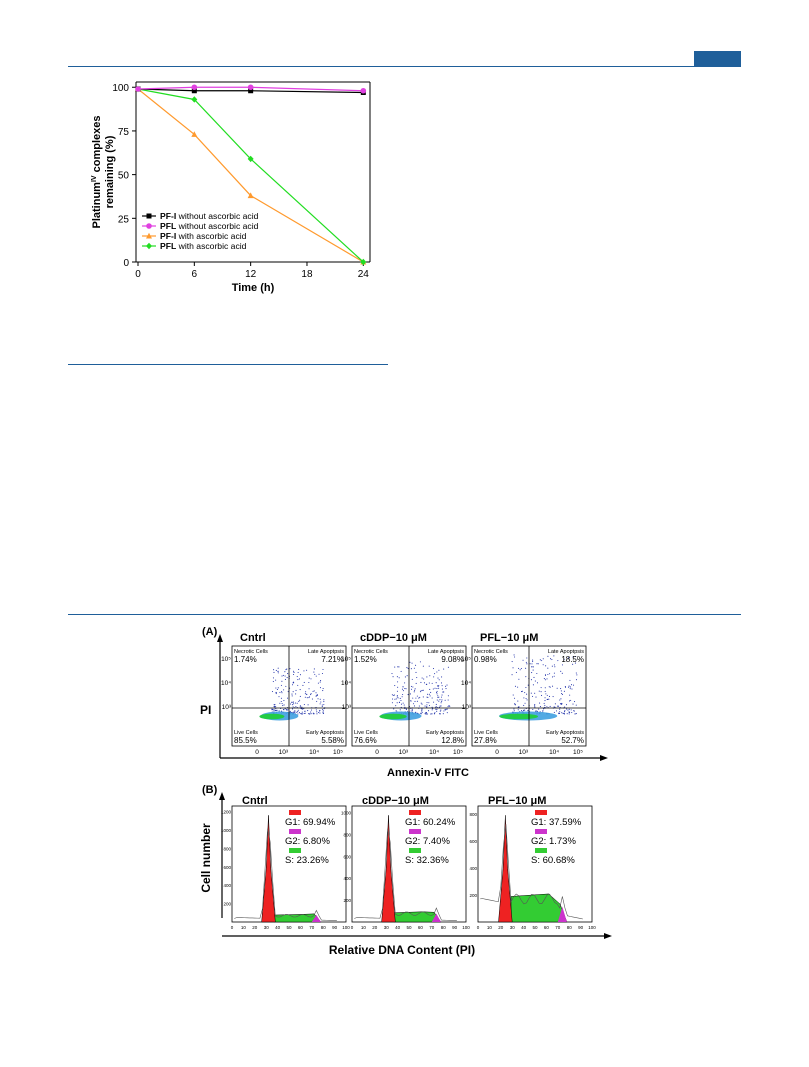 The image size is (809, 1067). What do you see at coordinates (377, 752) in the screenshot?
I see `x-tick-label: 0` at bounding box center [377, 752].